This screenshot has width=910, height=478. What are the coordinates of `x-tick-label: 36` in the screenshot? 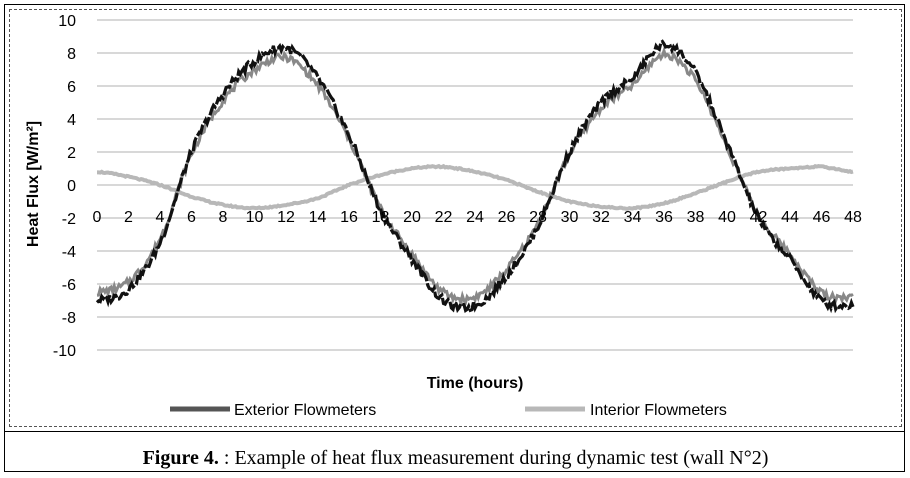 It's located at (664, 217).